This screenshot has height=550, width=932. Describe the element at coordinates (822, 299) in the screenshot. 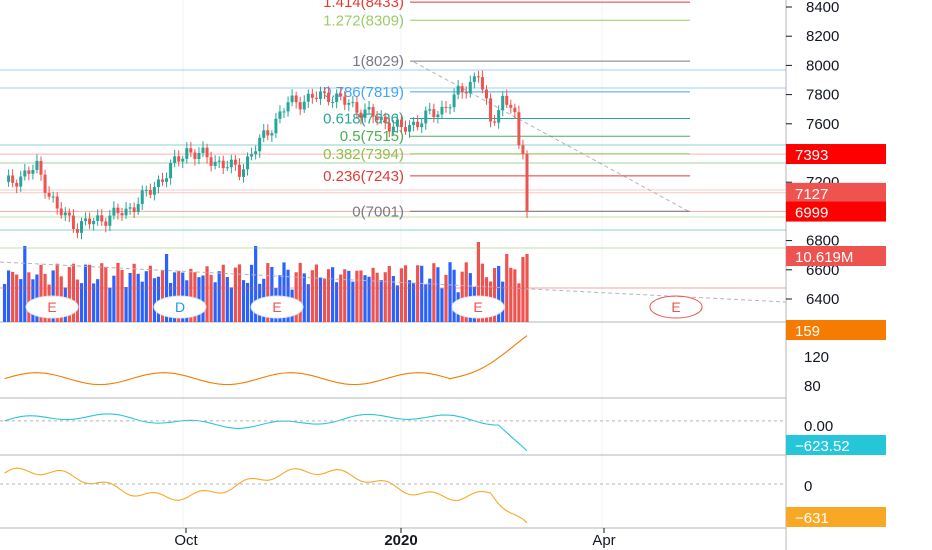

I see `price-tick-label: 6400` at that location.